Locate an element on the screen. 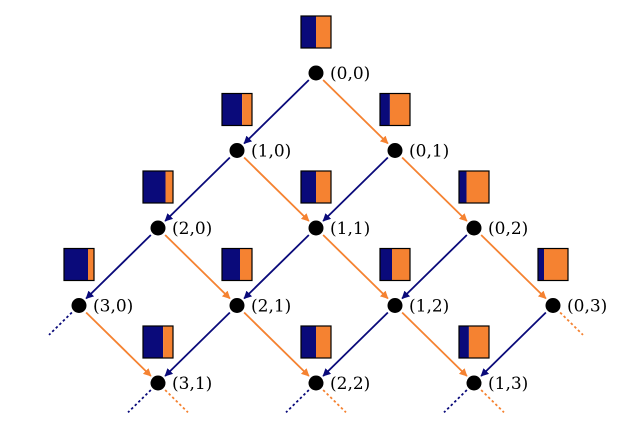  continuation-3-1-down-left is located at coordinates (139, 401).